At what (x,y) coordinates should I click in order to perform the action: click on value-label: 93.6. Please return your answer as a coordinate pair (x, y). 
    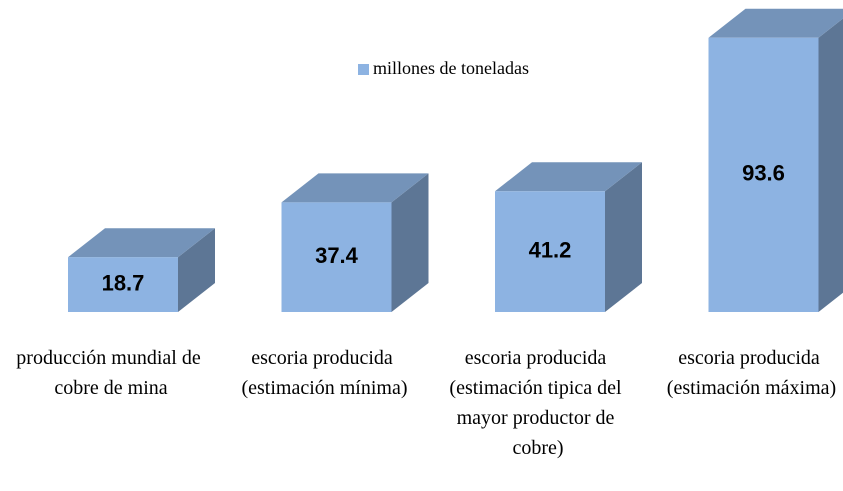
    Looking at the image, I should click on (763, 173).